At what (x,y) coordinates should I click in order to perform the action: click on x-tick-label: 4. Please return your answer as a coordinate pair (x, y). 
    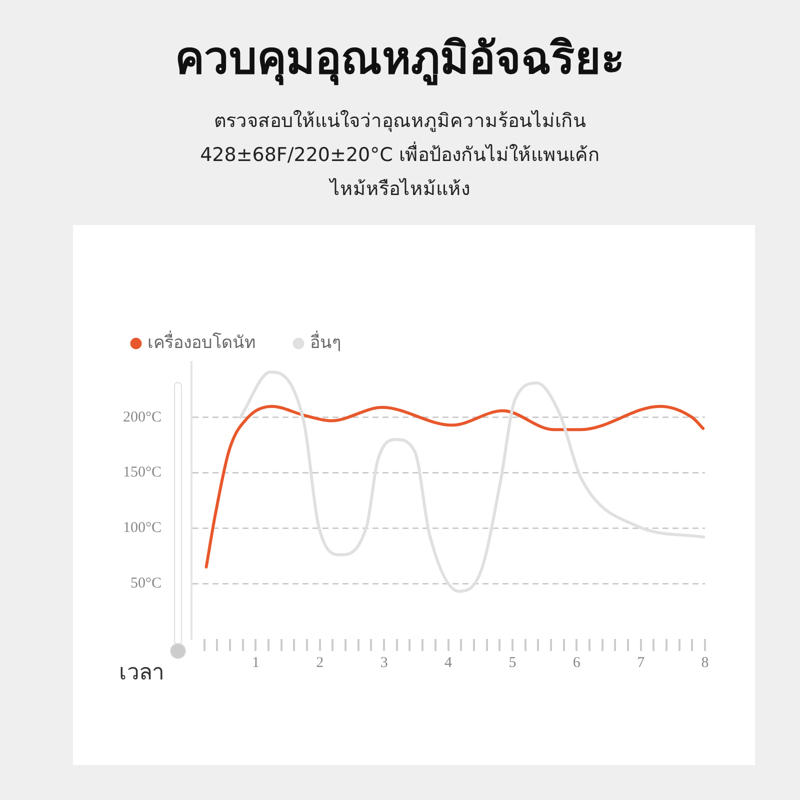
    Looking at the image, I should click on (448, 662).